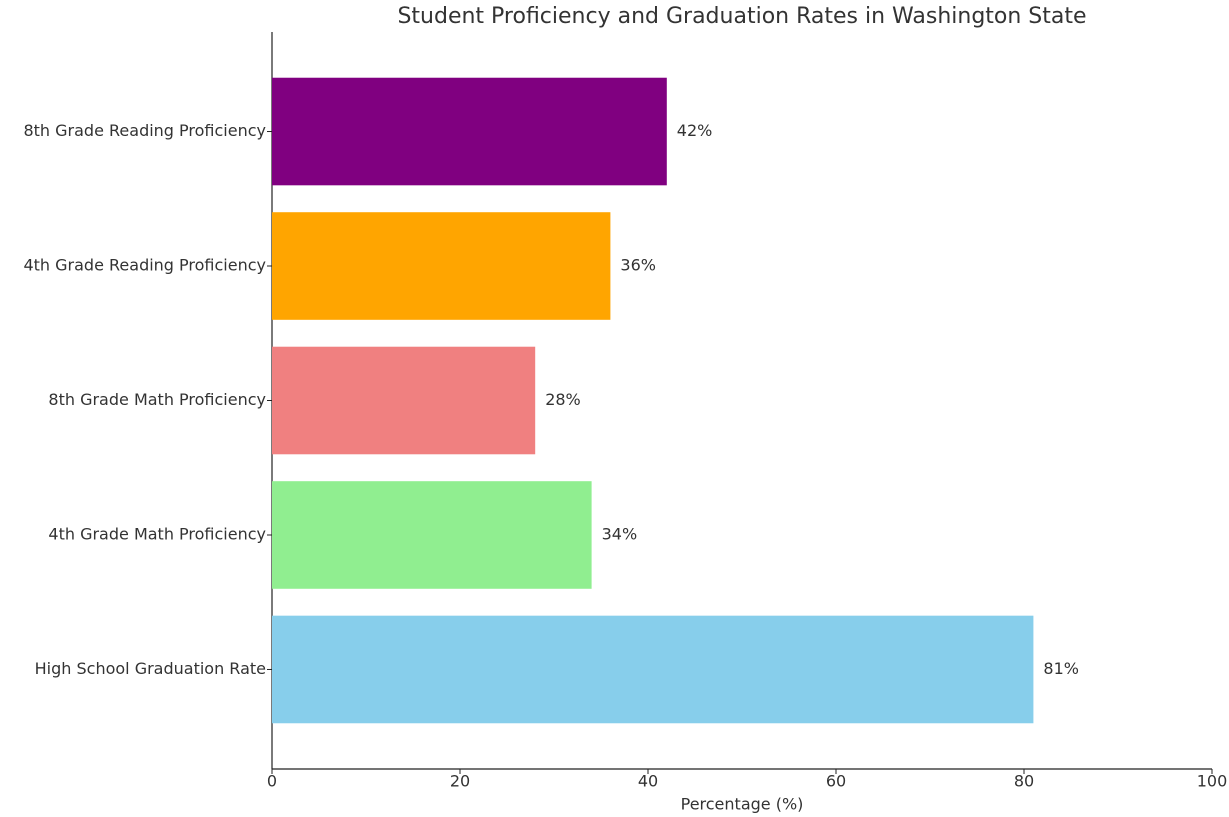 The height and width of the screenshot is (817, 1229). Describe the element at coordinates (150, 668) in the screenshot. I see `y-tick-label: High School Graduation Rate` at that location.